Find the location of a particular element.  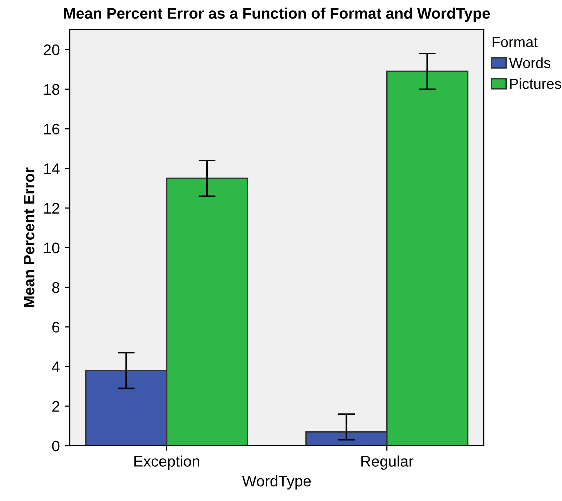

y-tick-label: 0 is located at coordinates (56, 446).